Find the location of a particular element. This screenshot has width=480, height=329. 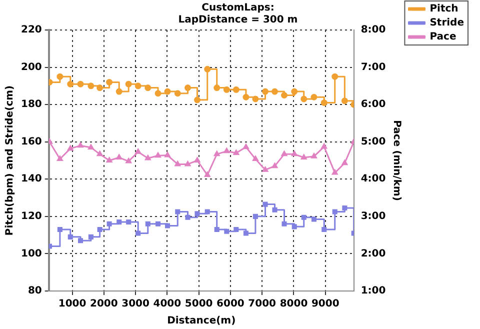

y2-tick-label: 3:00 is located at coordinates (373, 216).